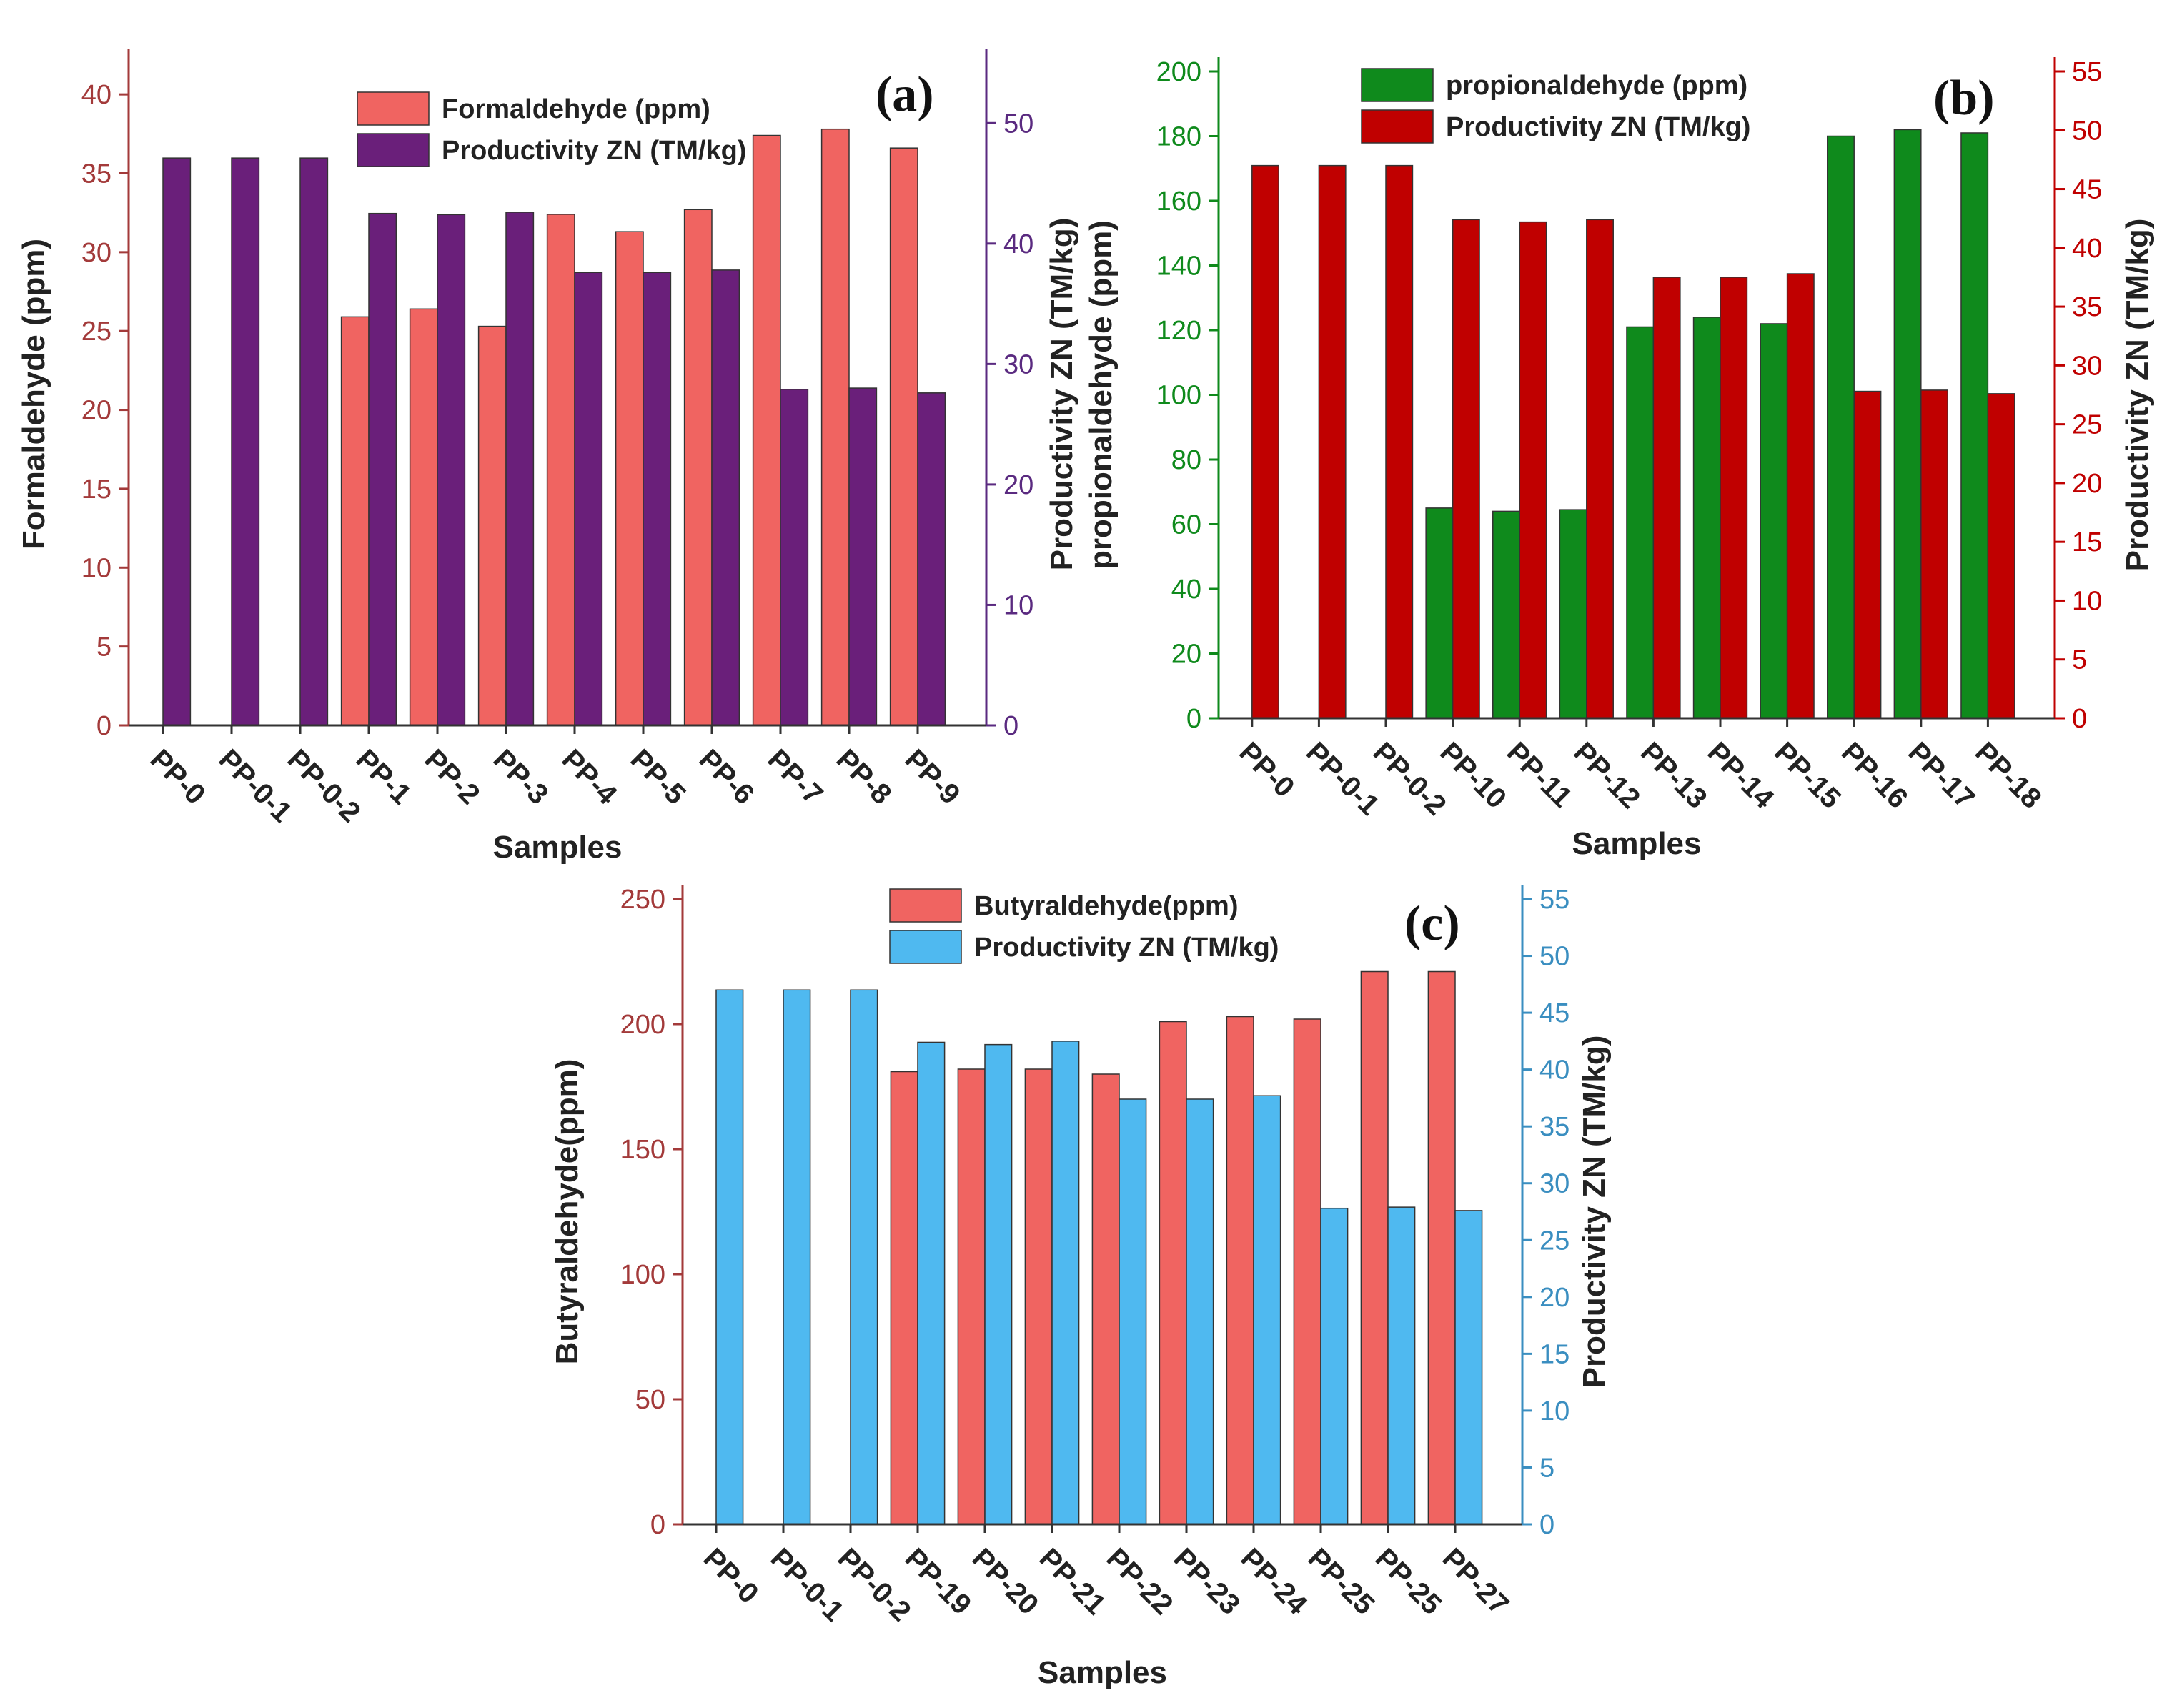  Describe the element at coordinates (96, 253) in the screenshot. I see `left-tick-label: 30` at that location.